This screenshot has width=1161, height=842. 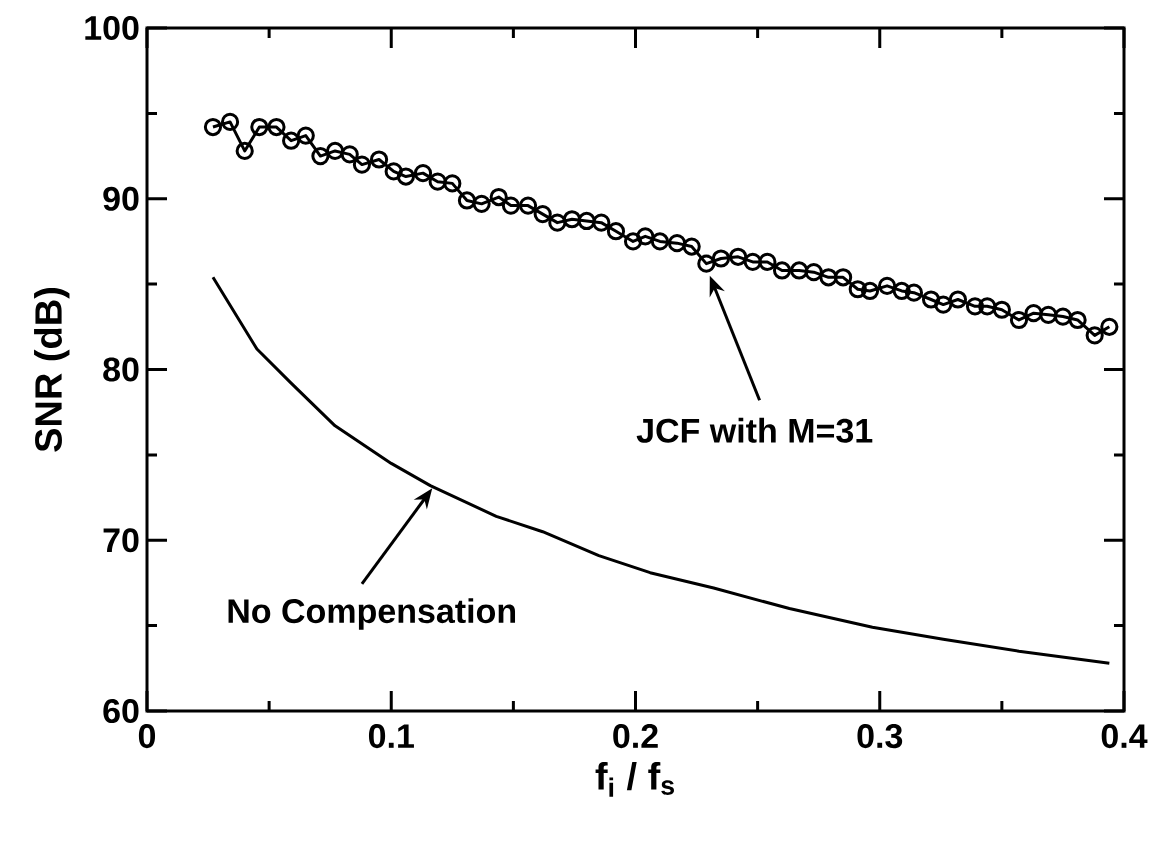 I want to click on x-tick-label: 0, so click(x=147, y=736).